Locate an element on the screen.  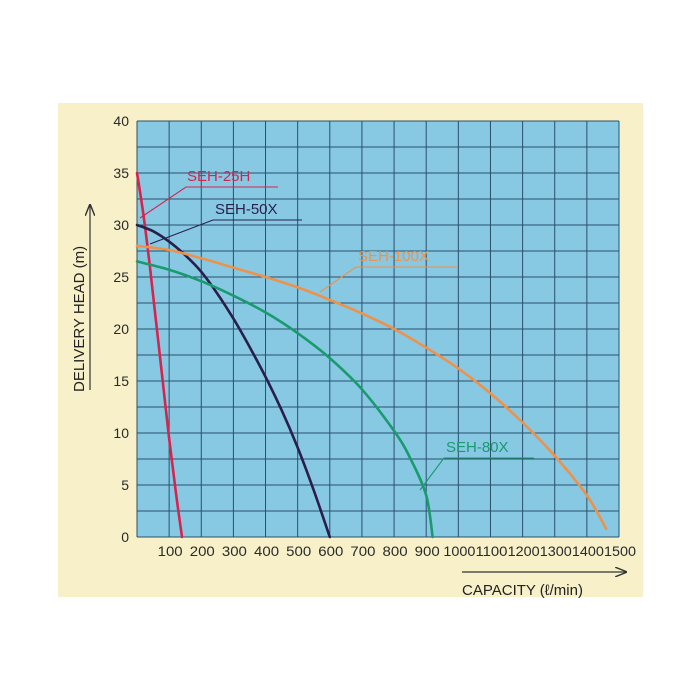
x-tick-label: 200 is located at coordinates (202, 551).